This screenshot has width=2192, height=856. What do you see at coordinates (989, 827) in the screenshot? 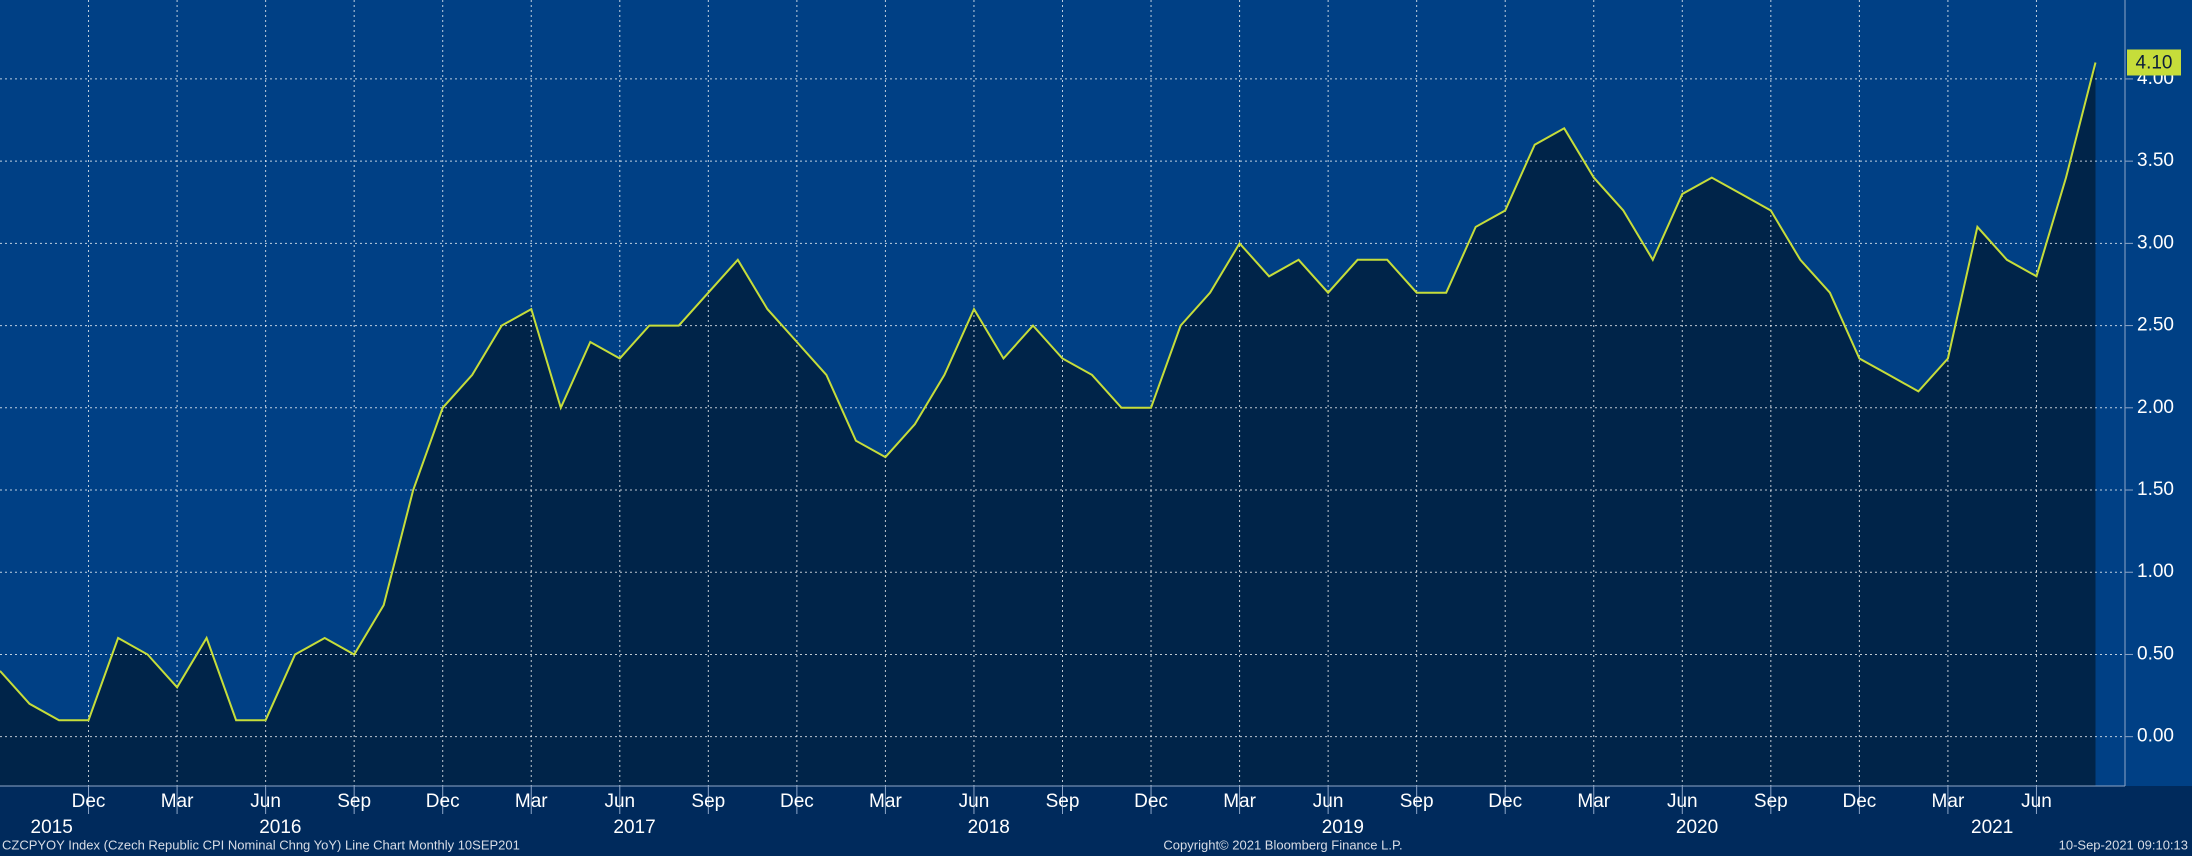
I see `year-label: 2018` at bounding box center [989, 827].